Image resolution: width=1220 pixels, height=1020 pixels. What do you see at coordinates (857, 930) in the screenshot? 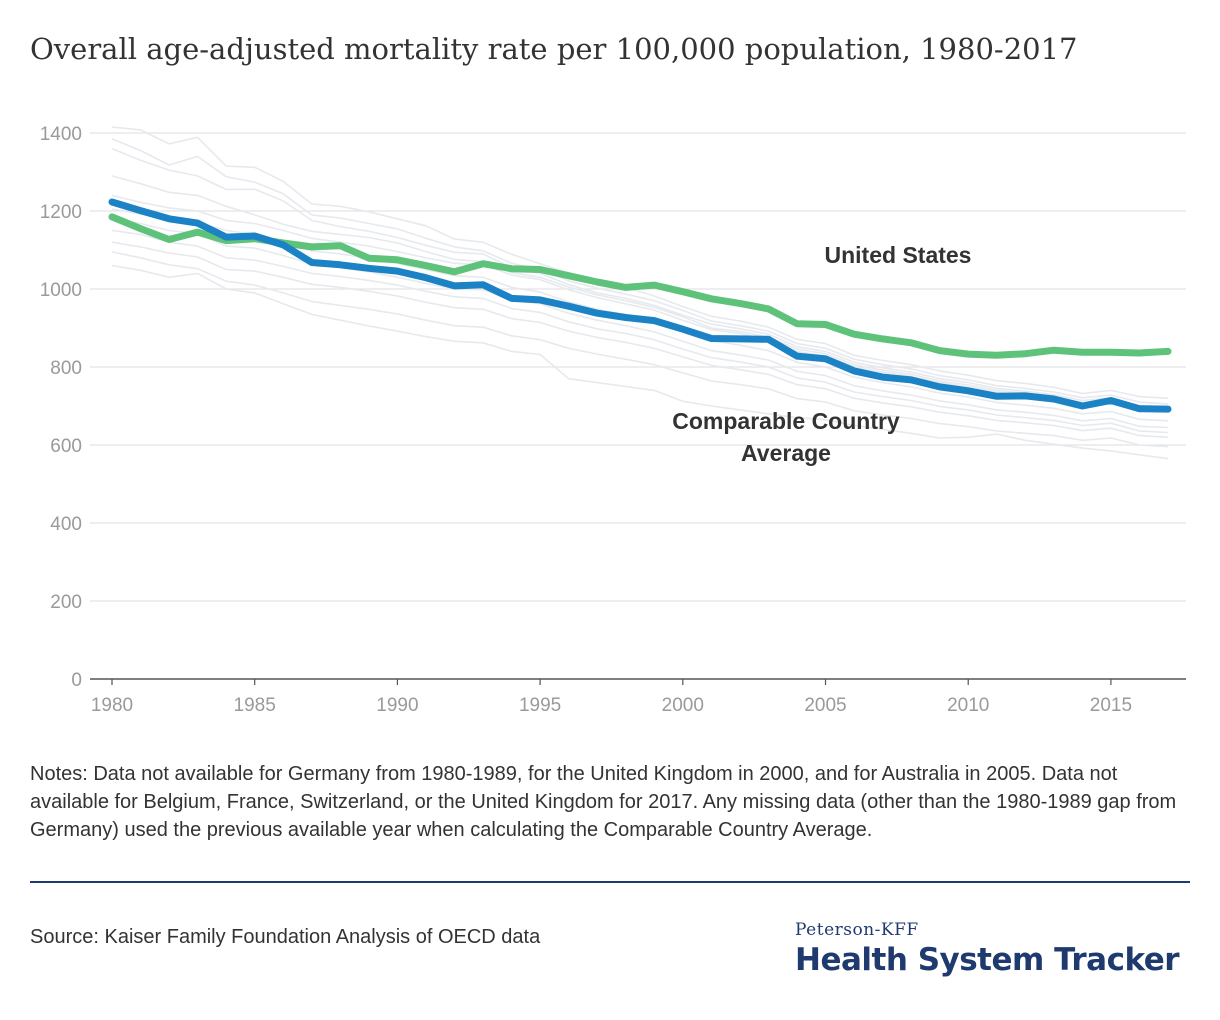
I see `brand-small-text: Peterson-KFF` at bounding box center [857, 930].